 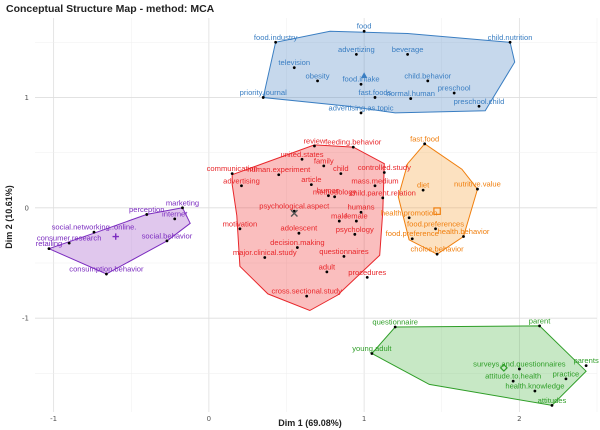 I want to click on point-label: retailing, so click(x=49, y=243).